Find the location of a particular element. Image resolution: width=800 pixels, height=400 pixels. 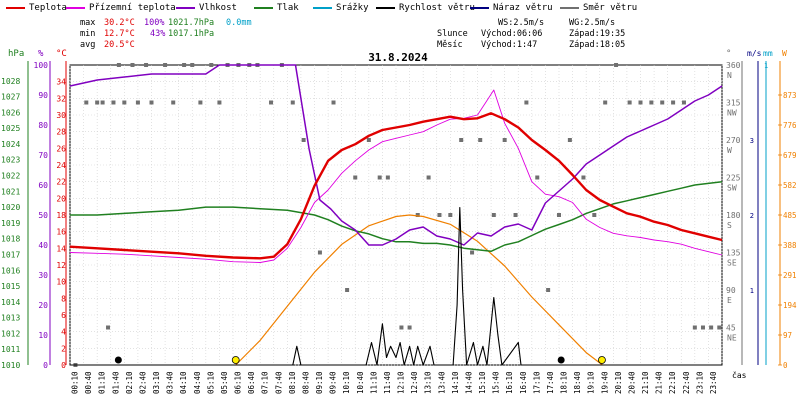

stat-min-temp: 12.7°C is located at coordinates (119, 34).